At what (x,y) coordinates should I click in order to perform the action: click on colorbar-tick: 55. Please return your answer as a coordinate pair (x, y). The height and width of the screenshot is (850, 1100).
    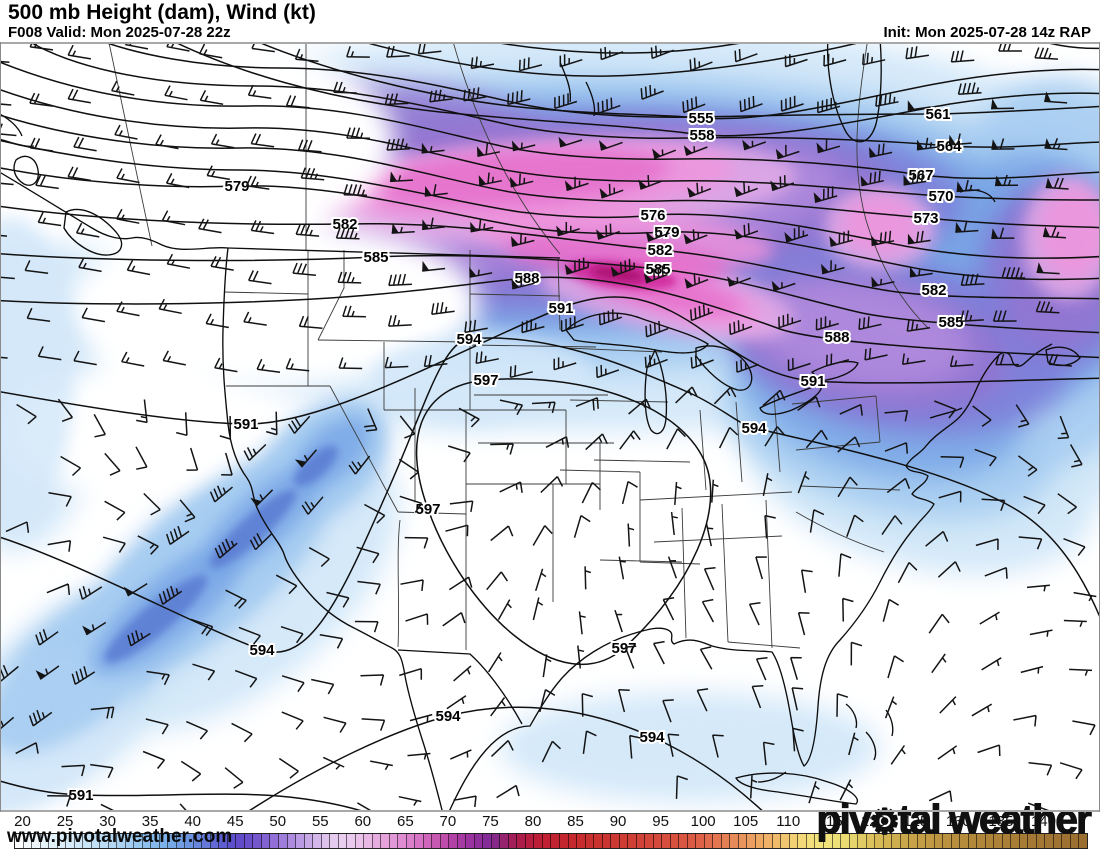
    Looking at the image, I should click on (320, 821).